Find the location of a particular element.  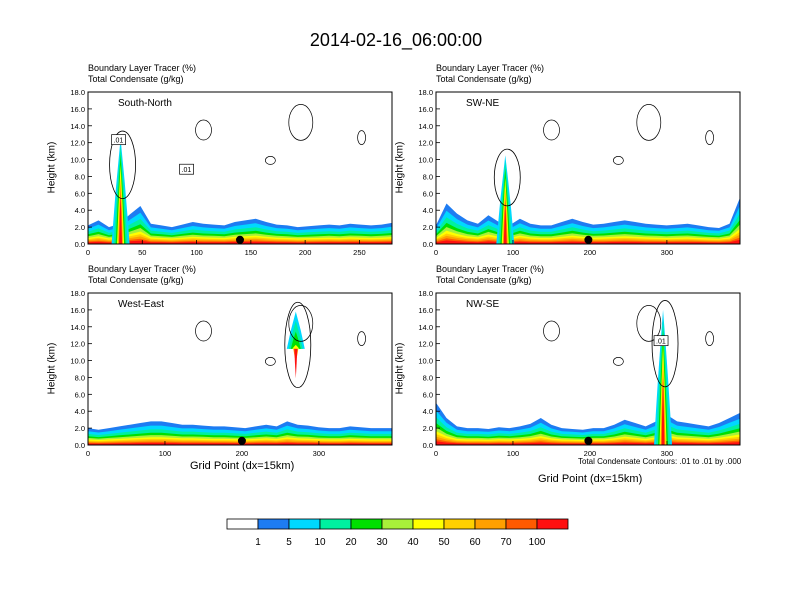

panel-label: West-East is located at coordinates (141, 304).